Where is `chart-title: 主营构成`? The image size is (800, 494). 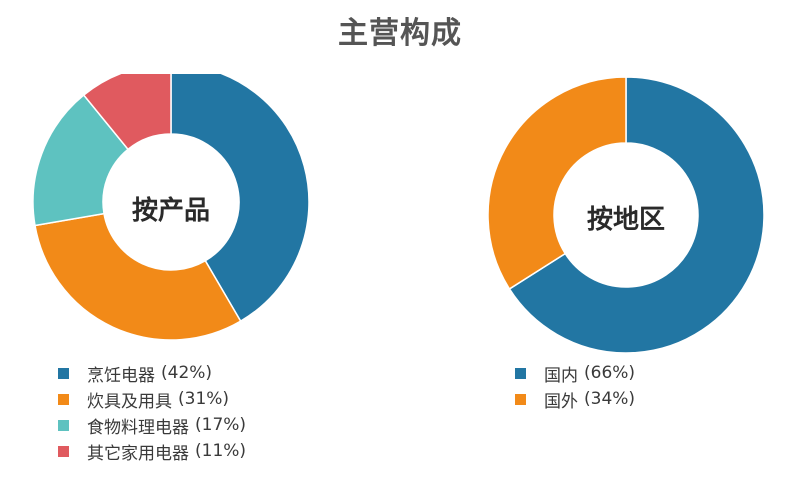
chart-title: 主营构成 is located at coordinates (400, 33).